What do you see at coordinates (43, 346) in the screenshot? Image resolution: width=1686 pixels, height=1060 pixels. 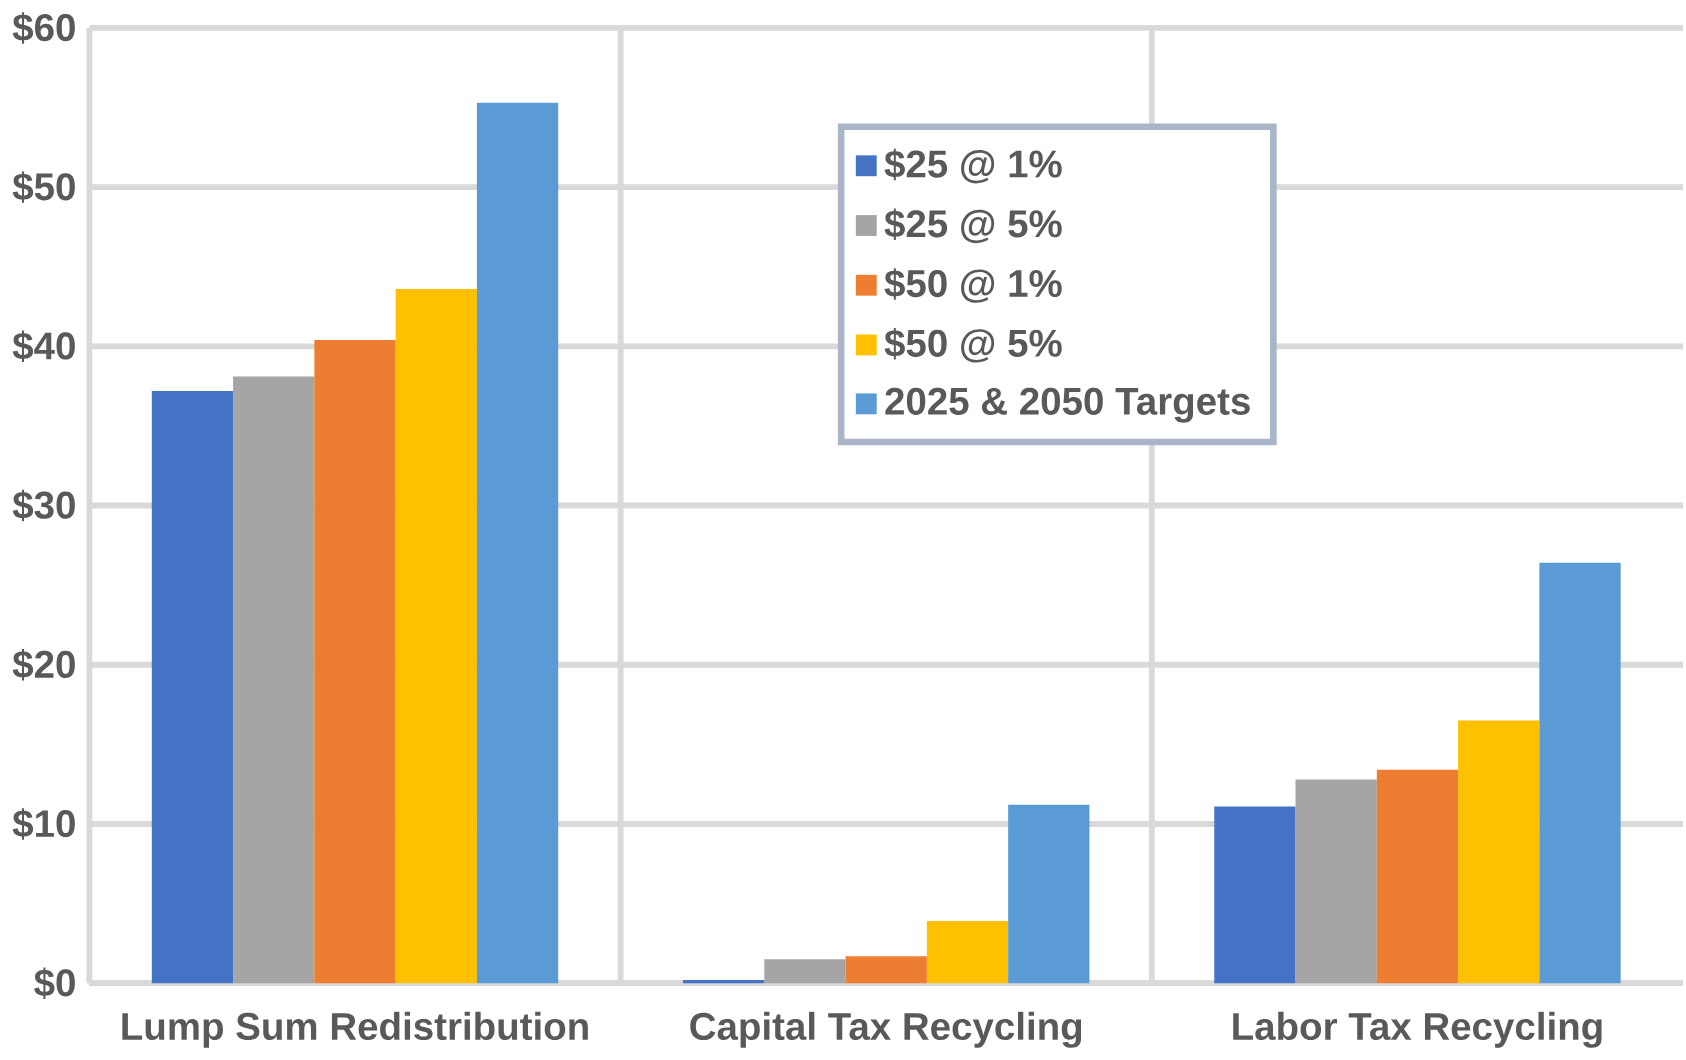 I see `y-tick-label: $40` at bounding box center [43, 346].